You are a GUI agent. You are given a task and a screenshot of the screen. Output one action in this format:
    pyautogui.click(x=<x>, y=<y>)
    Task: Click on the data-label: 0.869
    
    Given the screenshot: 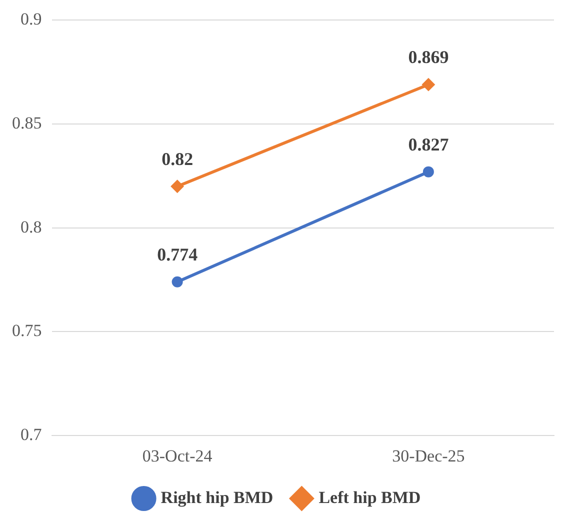 What is the action you would take?
    pyautogui.click(x=428, y=57)
    